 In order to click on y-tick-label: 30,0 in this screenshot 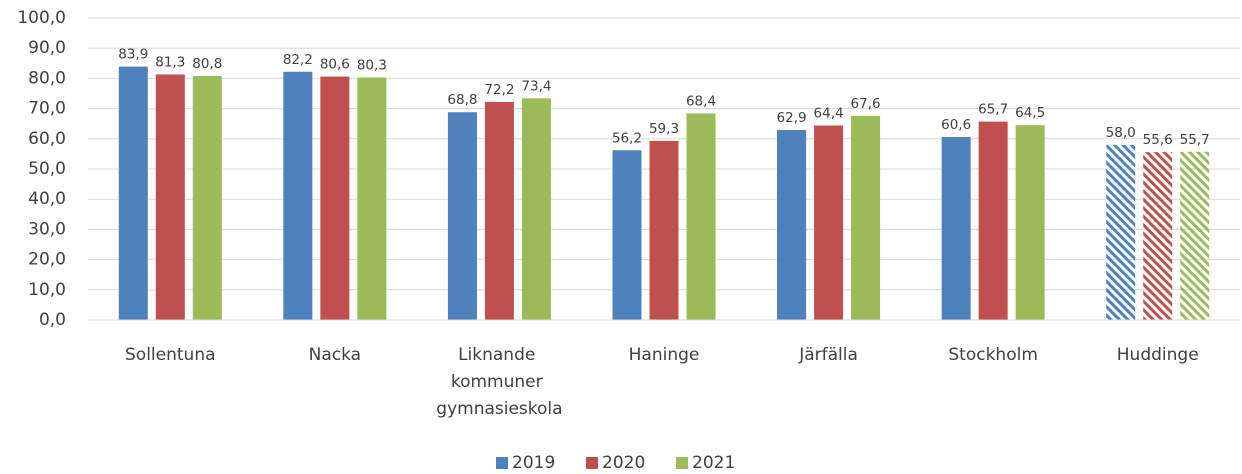, I will do `click(47, 229)`.